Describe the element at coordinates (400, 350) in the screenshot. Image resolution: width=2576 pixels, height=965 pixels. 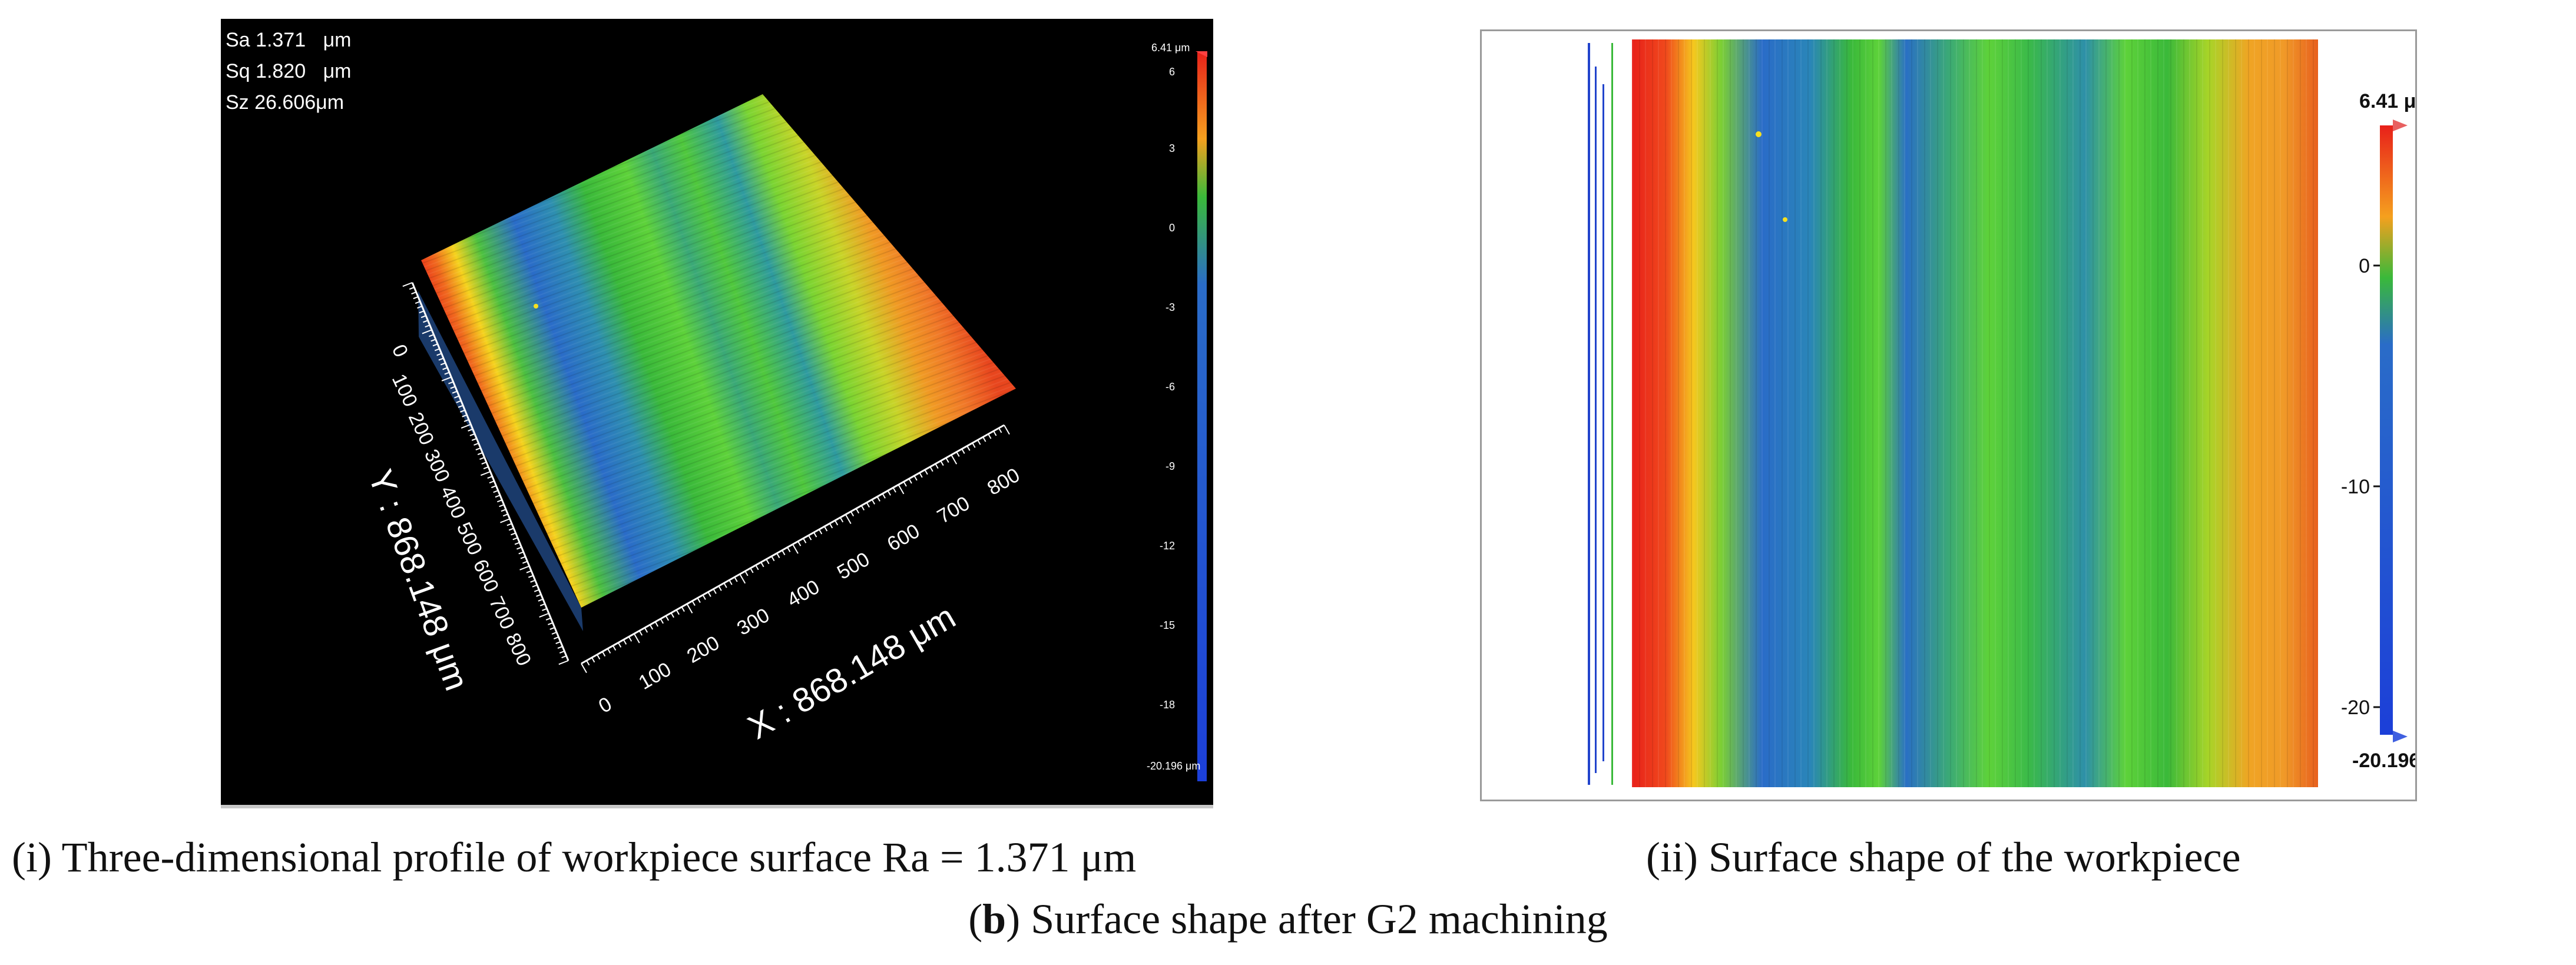
I see `y-tick-label: 0` at that location.